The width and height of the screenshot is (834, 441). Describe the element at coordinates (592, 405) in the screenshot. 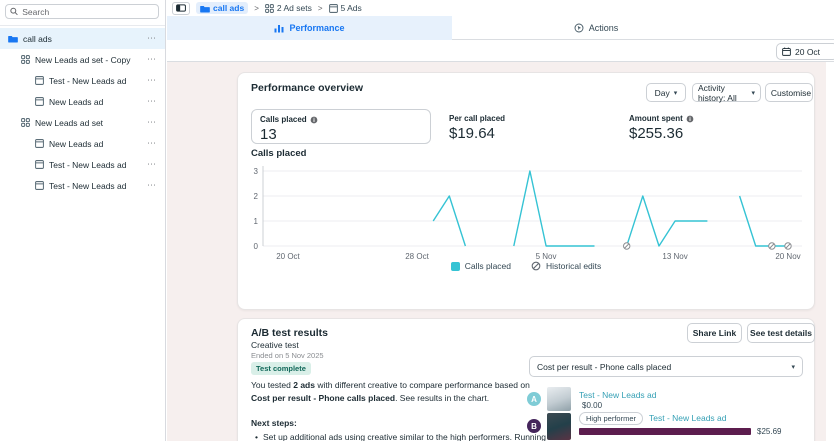

I see `variant-a-value: $0.00` at that location.